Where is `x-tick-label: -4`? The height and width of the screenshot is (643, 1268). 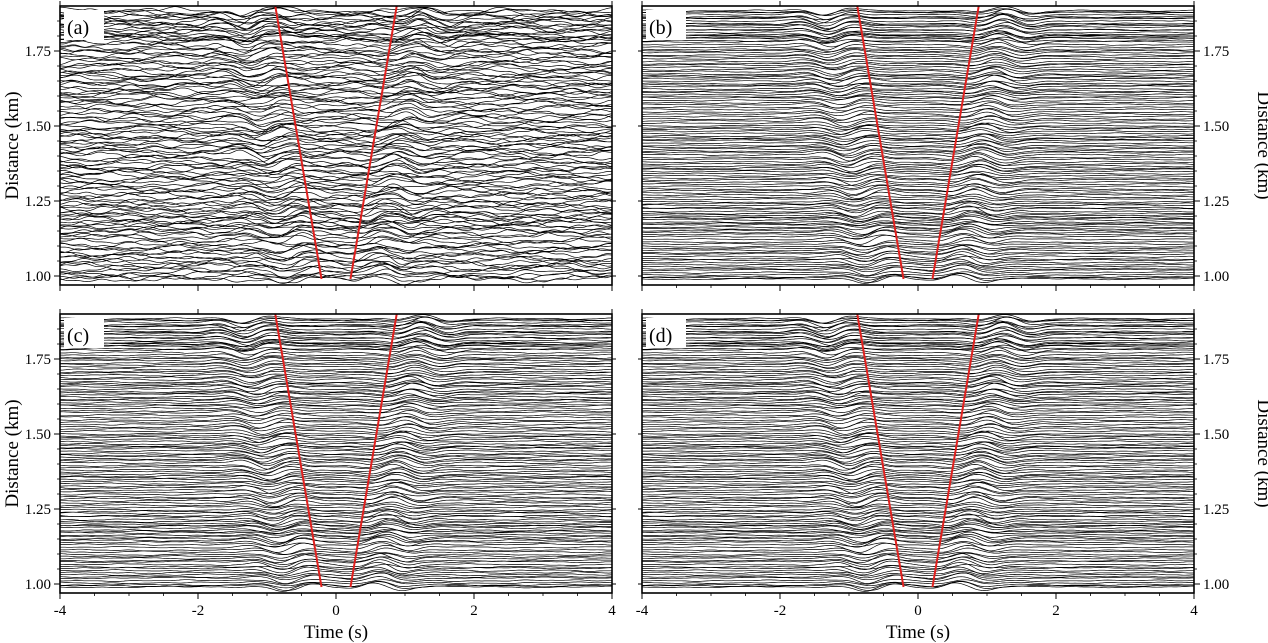
x-tick-label: -4 is located at coordinates (60, 611).